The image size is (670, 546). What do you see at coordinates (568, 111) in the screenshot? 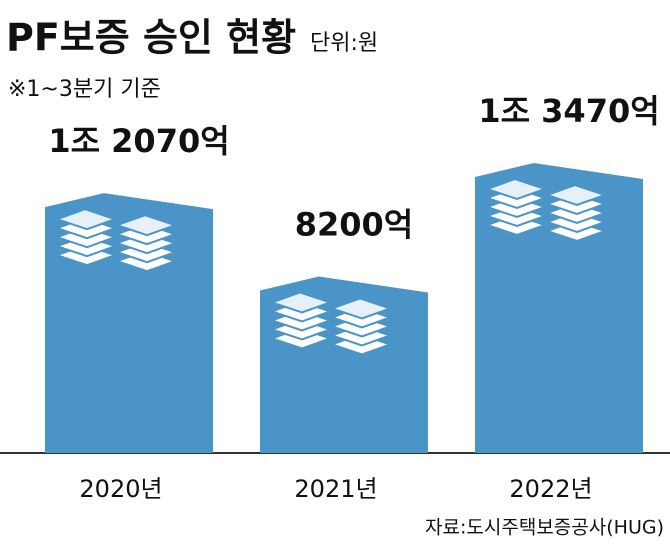
I see `value-label: 1조 3470억` at bounding box center [568, 111].